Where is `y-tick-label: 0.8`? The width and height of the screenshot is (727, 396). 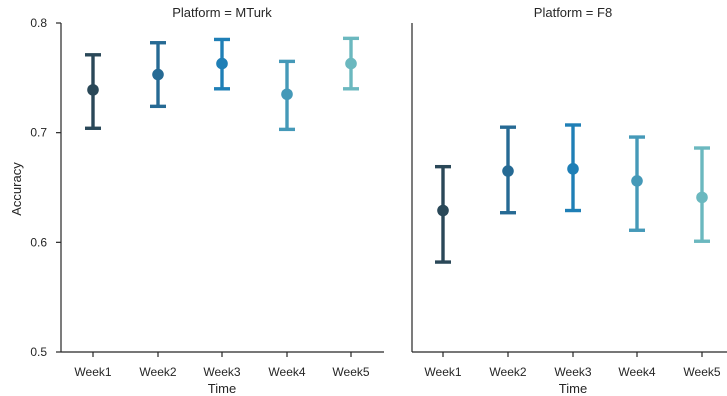
y-tick-label: 0.8 is located at coordinates (38, 23).